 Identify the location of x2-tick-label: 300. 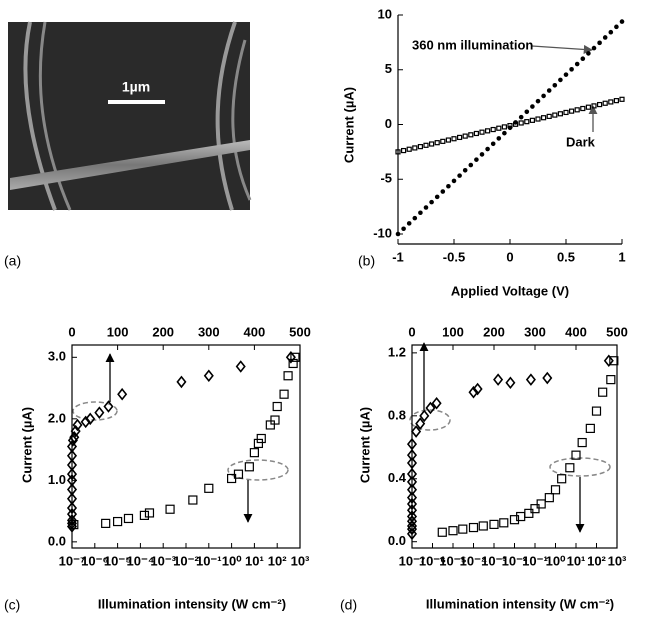
(209, 331).